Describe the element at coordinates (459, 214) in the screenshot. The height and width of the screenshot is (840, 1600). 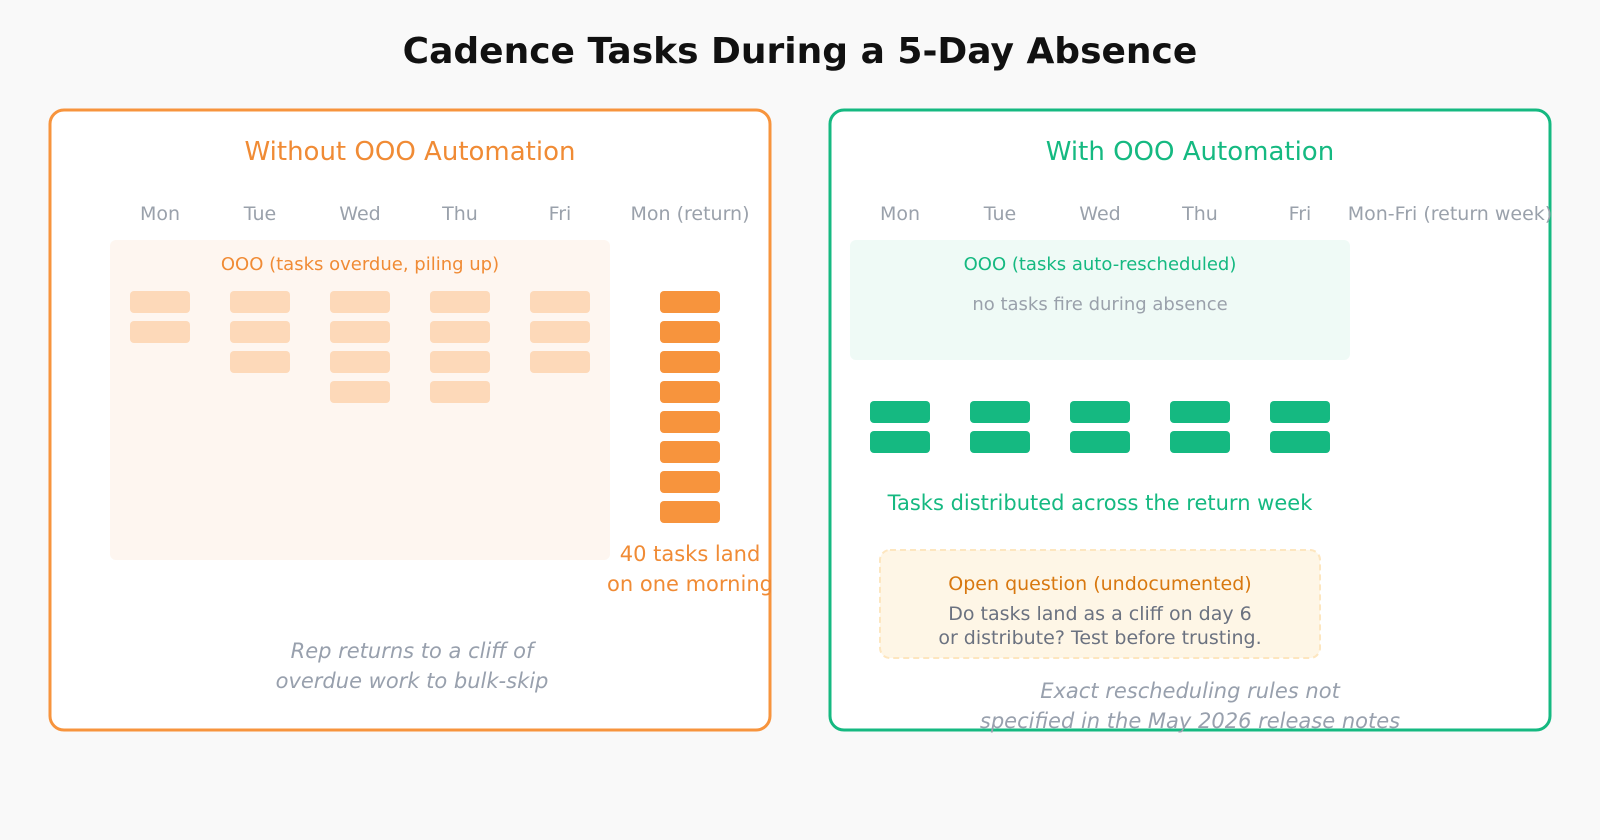
I see `left-day-label: Thu` at that location.